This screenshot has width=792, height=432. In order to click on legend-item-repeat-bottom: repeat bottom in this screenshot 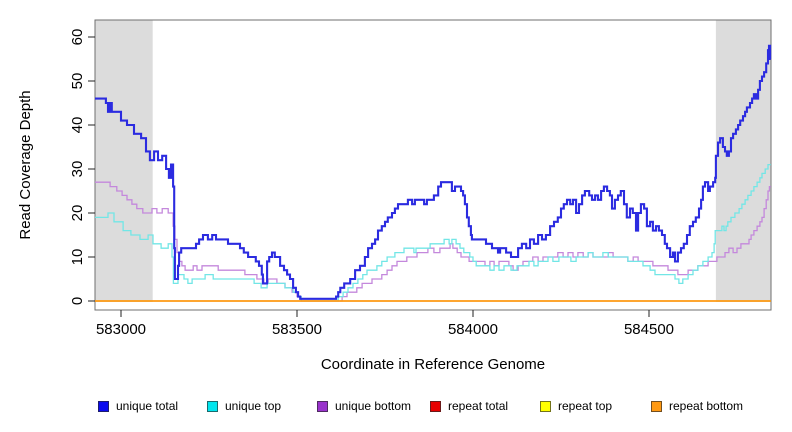, I will do `click(697, 406)`.